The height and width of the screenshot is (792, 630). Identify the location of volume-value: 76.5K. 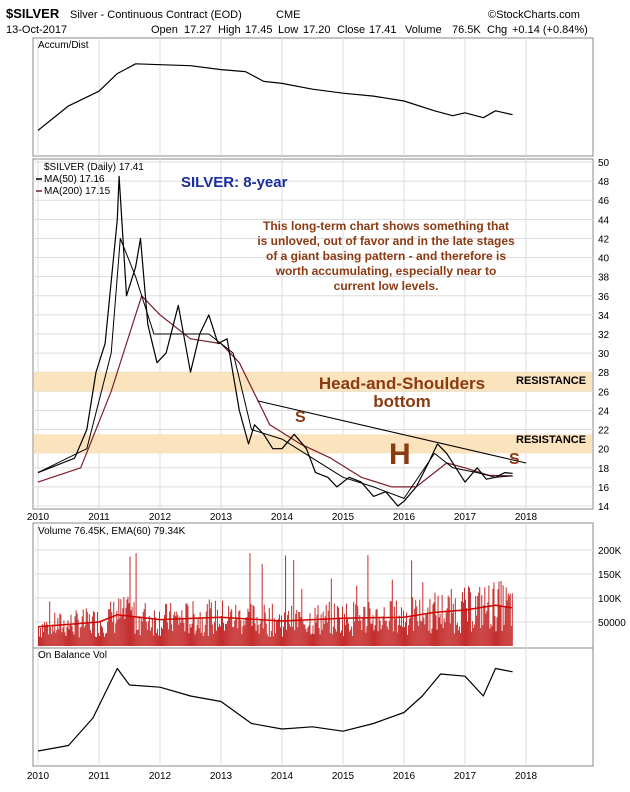
(466, 30).